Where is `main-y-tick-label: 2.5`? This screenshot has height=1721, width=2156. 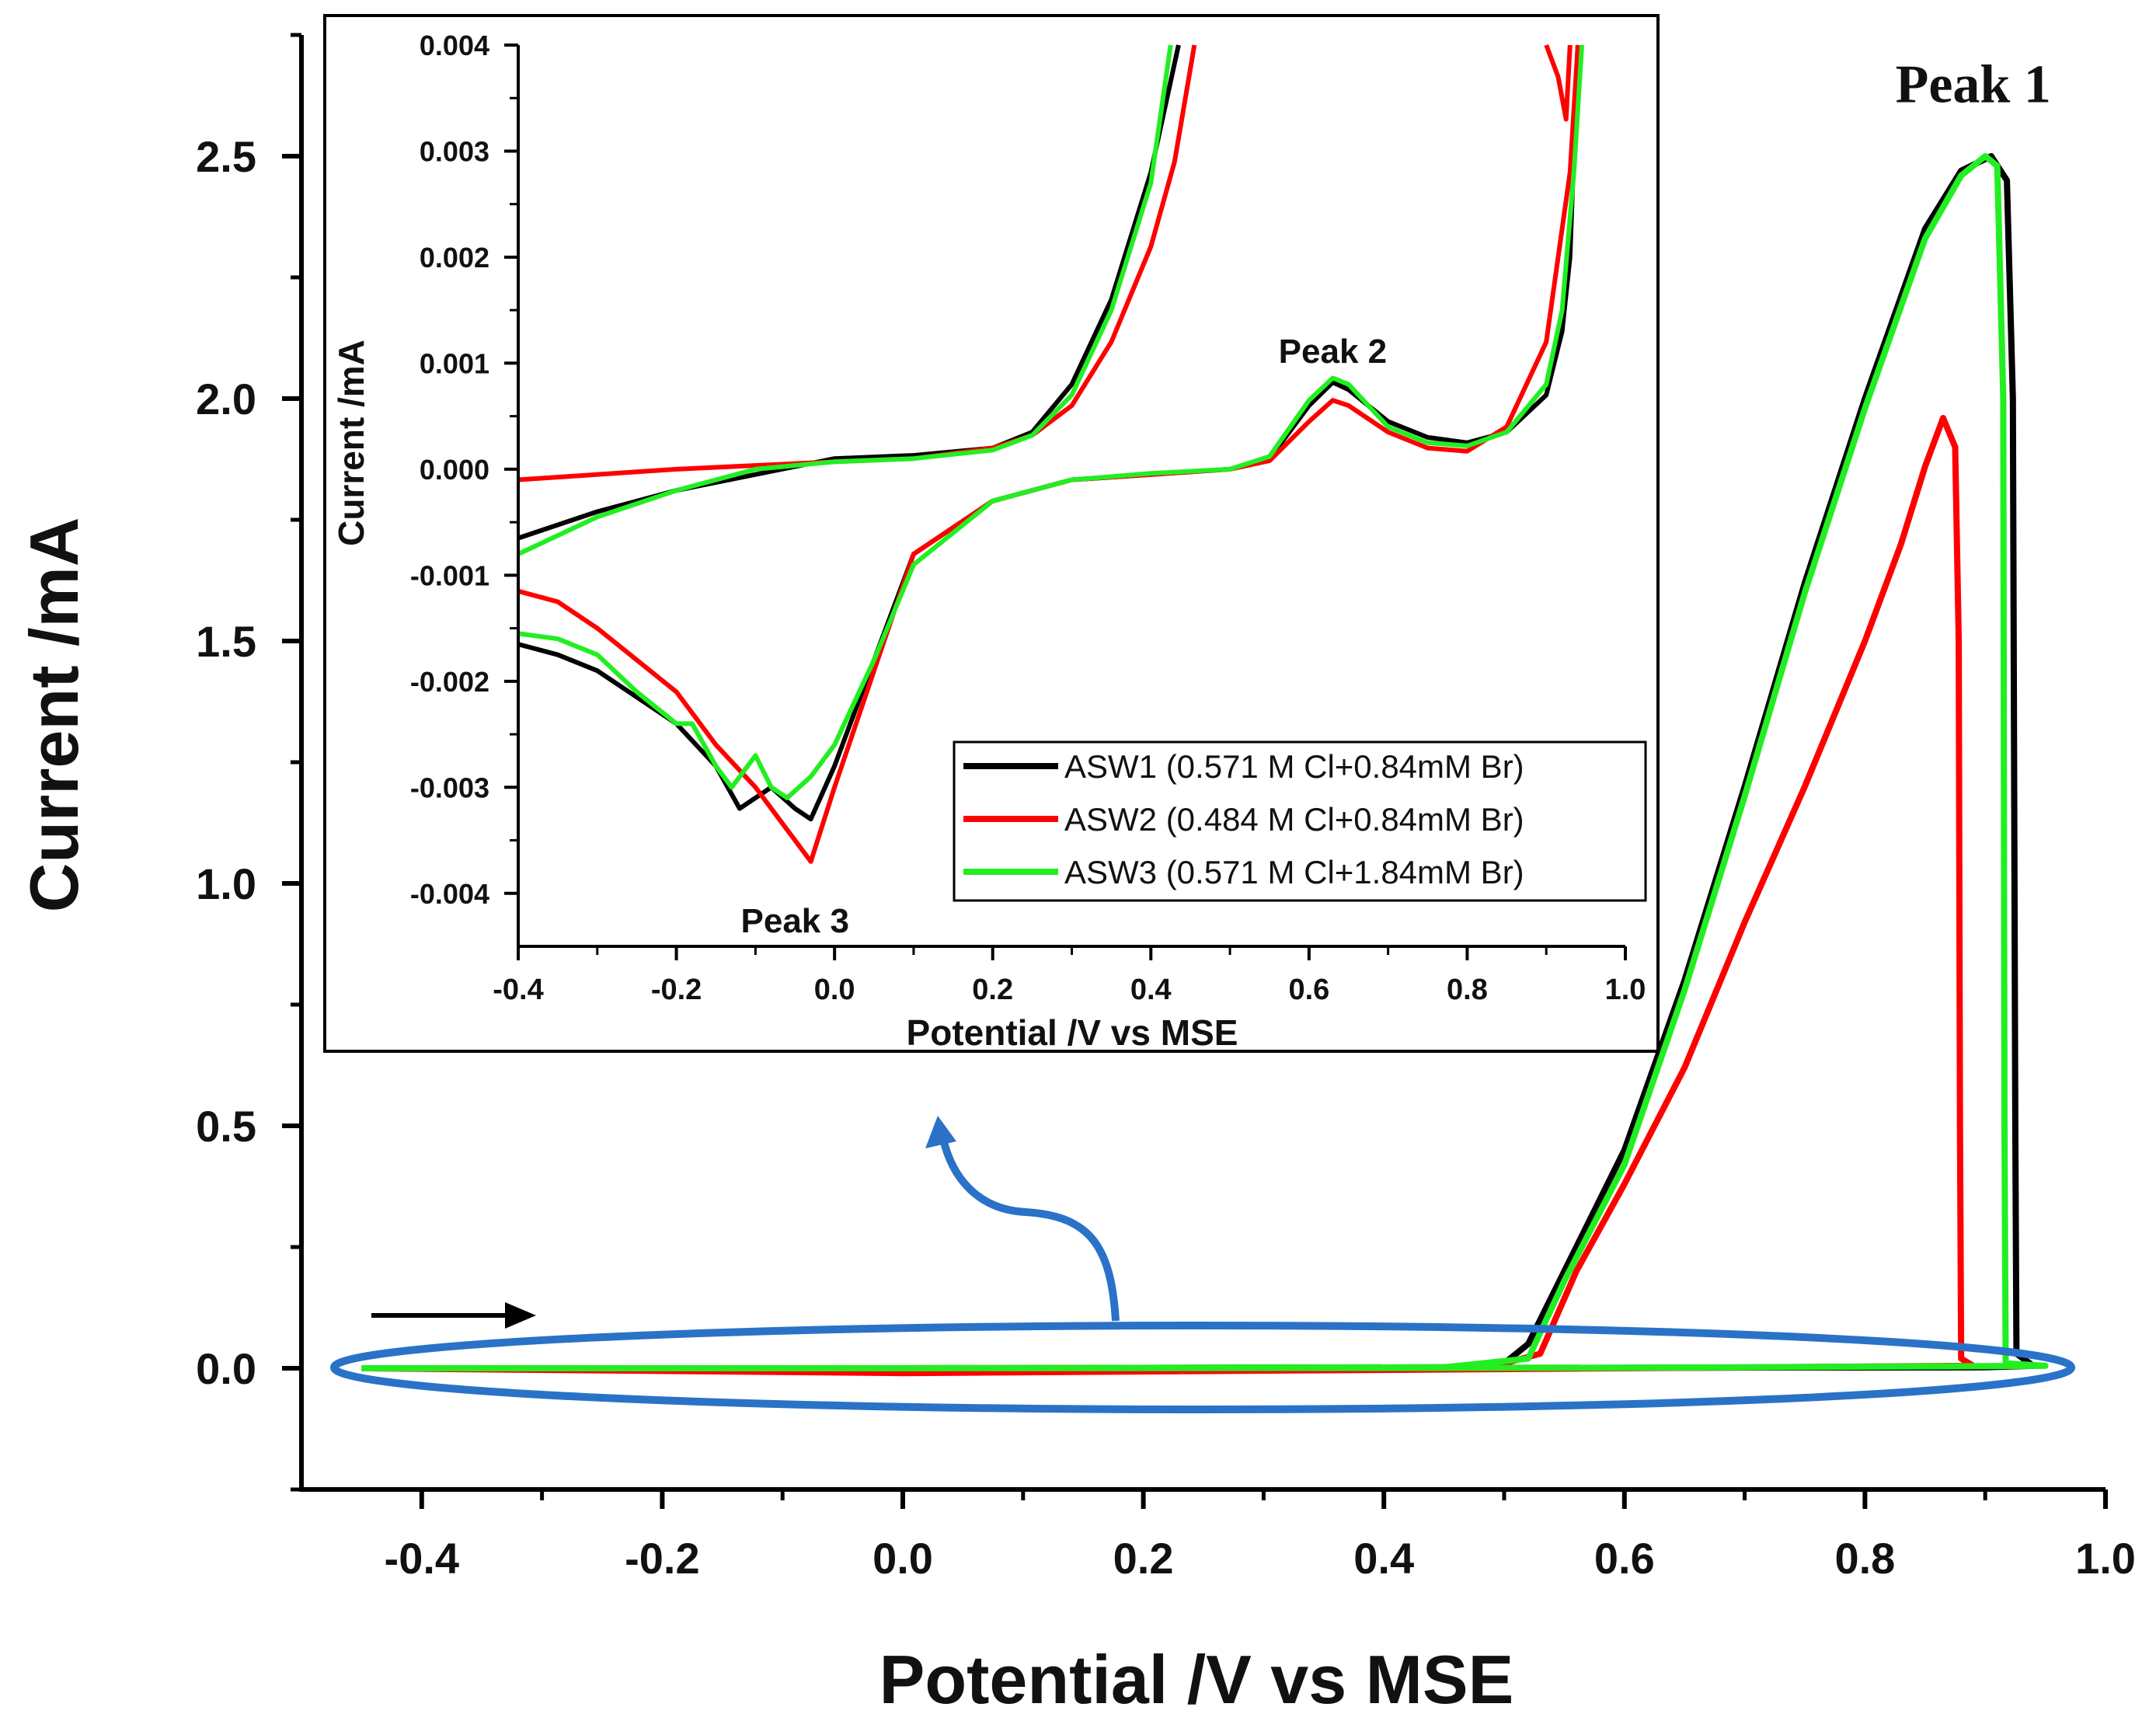
main-y-tick-label: 2.5 is located at coordinates (226, 156).